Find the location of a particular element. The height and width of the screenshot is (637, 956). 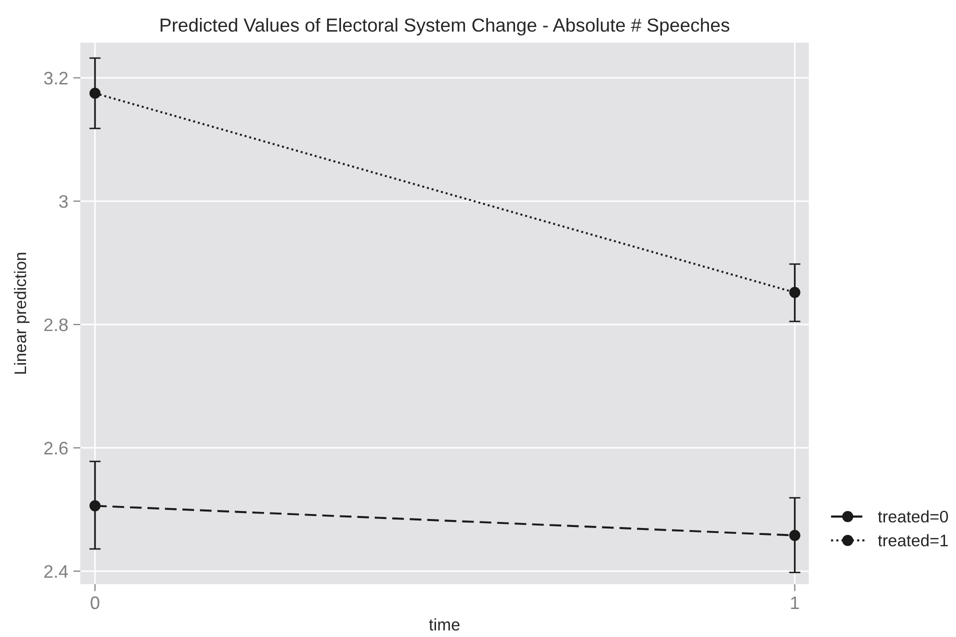

legend-label: treated=1 is located at coordinates (913, 540).